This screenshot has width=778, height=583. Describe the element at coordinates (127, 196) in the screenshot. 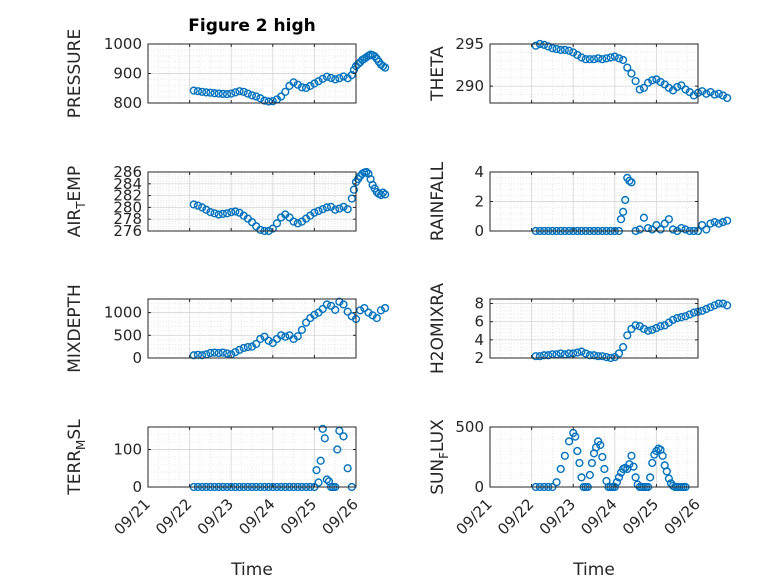

I see `y-tick-label: 282` at that location.